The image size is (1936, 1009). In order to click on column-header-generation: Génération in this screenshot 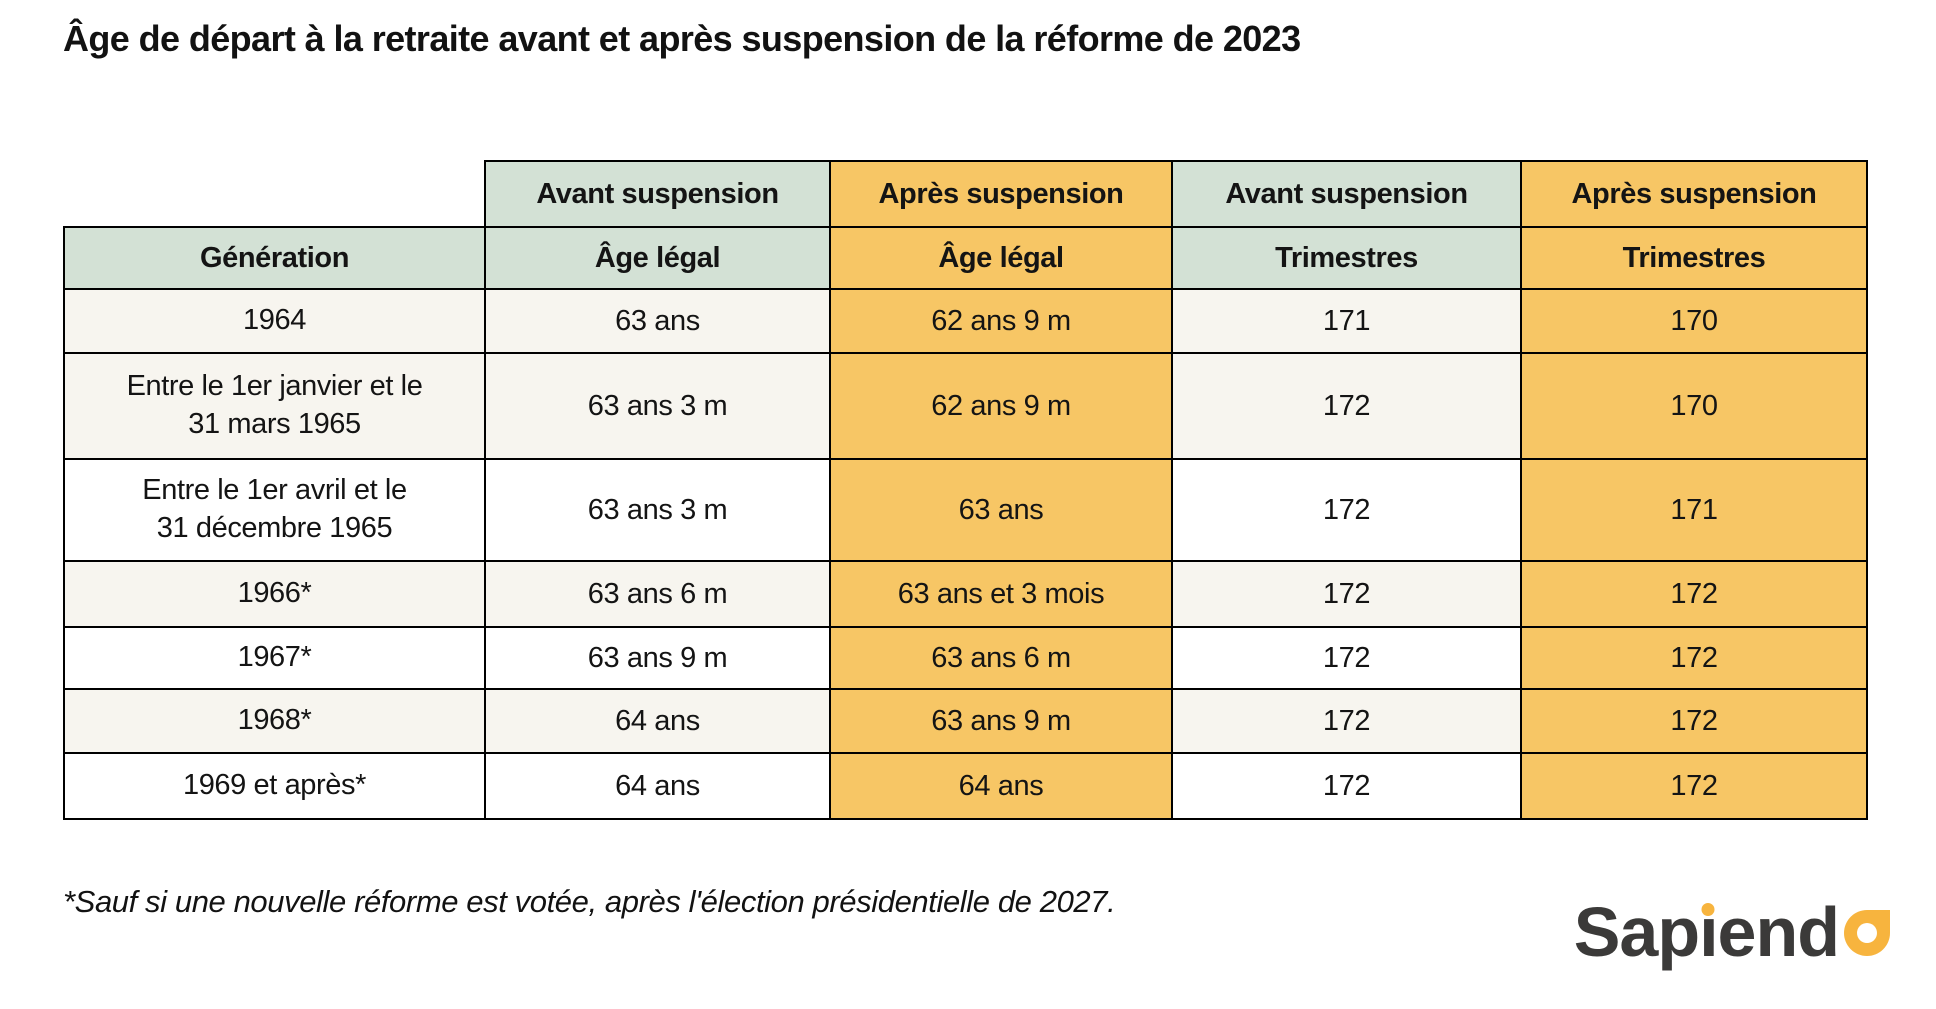, I will do `click(274, 258)`.